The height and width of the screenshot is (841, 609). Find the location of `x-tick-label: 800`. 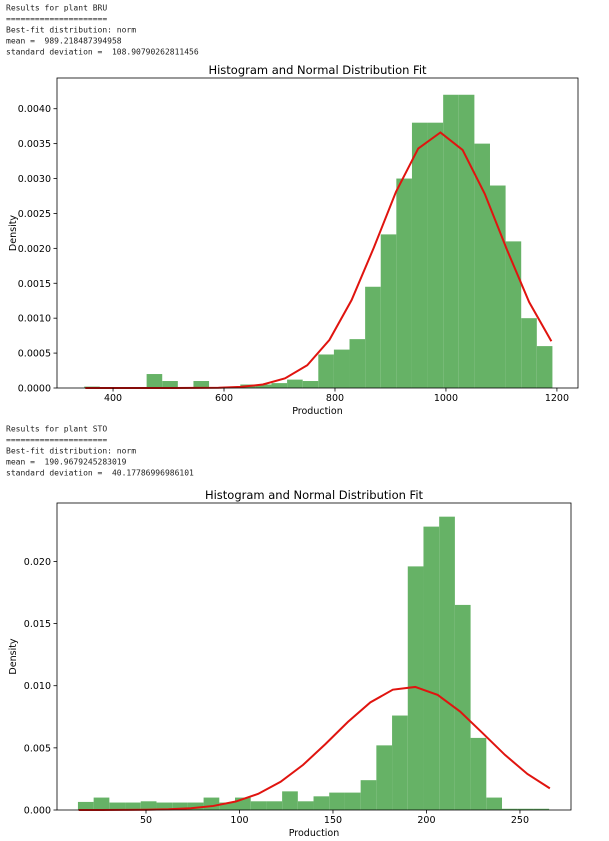

x-tick-label: 800 is located at coordinates (335, 398).